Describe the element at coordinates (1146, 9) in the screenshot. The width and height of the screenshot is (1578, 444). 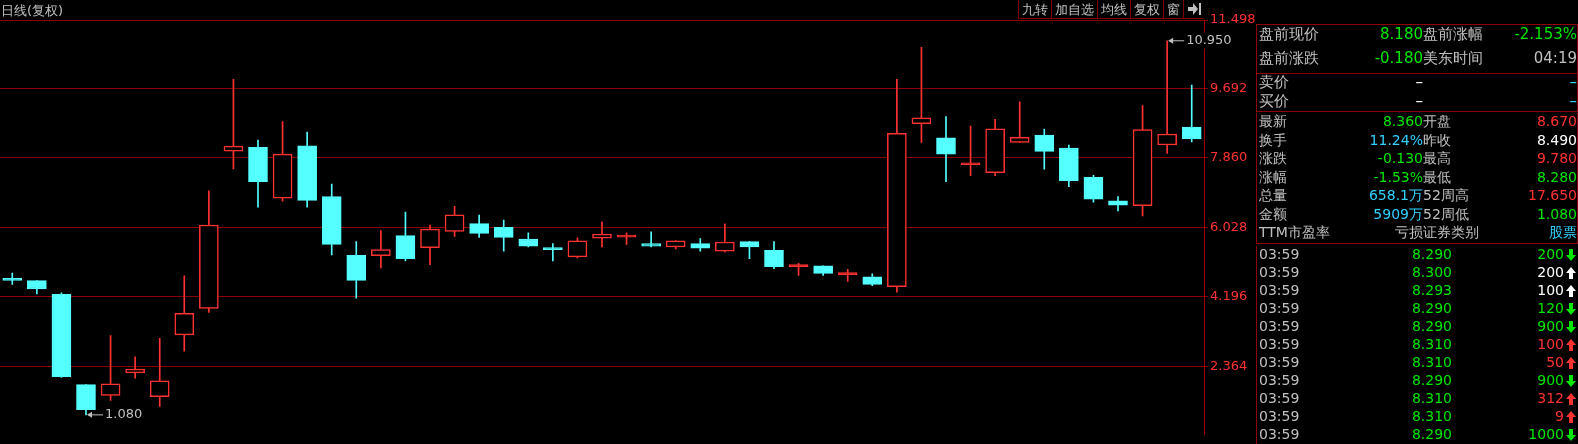
I see `text: 复权` at that location.